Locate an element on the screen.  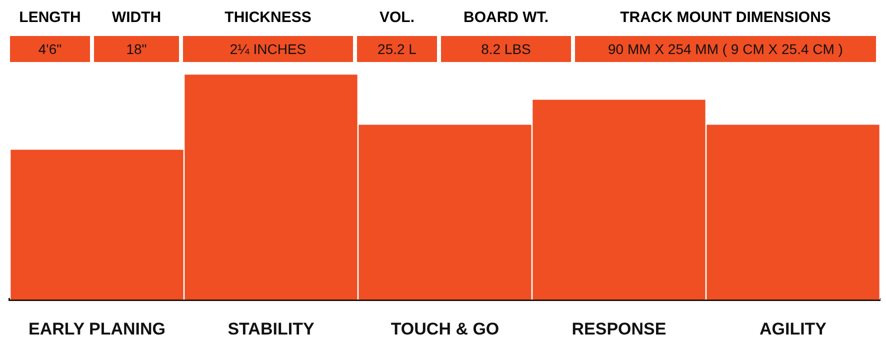
x-tick-label: EARLY PLANING is located at coordinates (97, 328).